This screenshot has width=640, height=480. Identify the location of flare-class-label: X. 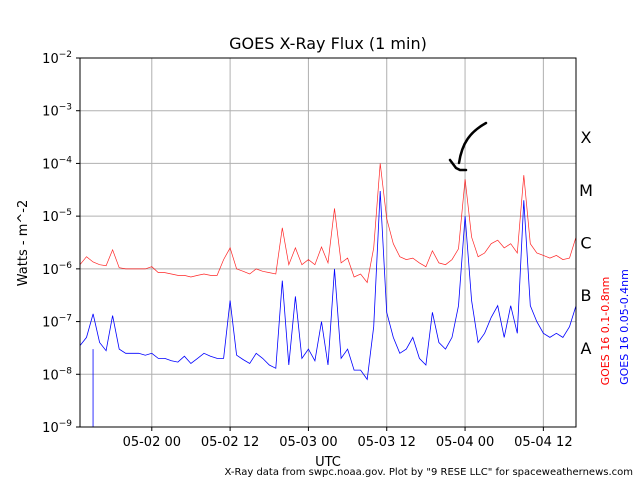
(586, 137).